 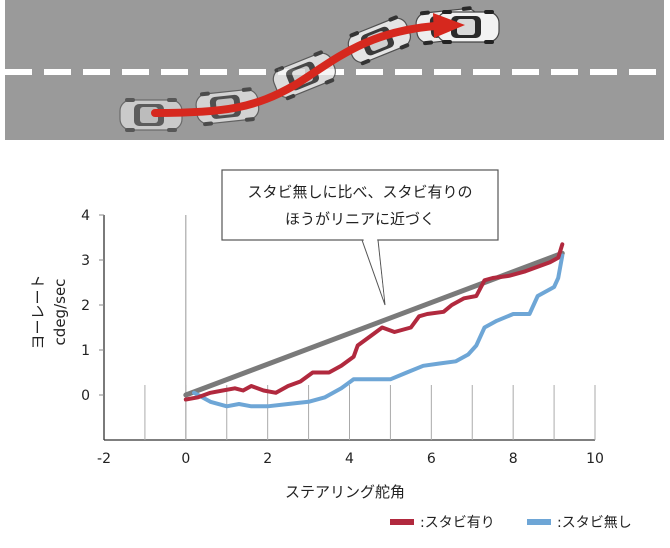 What do you see at coordinates (402, 522) in the screenshot?
I see `legend-swatch-with` at bounding box center [402, 522].